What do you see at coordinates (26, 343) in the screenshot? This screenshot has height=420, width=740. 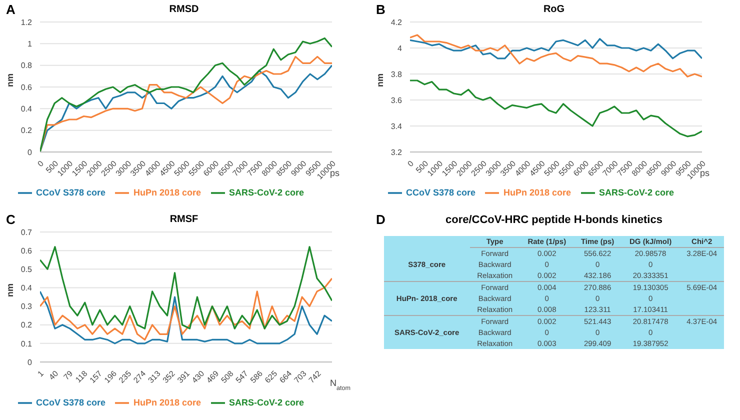 I see `y-tick-label: 0.1` at bounding box center [26, 343].